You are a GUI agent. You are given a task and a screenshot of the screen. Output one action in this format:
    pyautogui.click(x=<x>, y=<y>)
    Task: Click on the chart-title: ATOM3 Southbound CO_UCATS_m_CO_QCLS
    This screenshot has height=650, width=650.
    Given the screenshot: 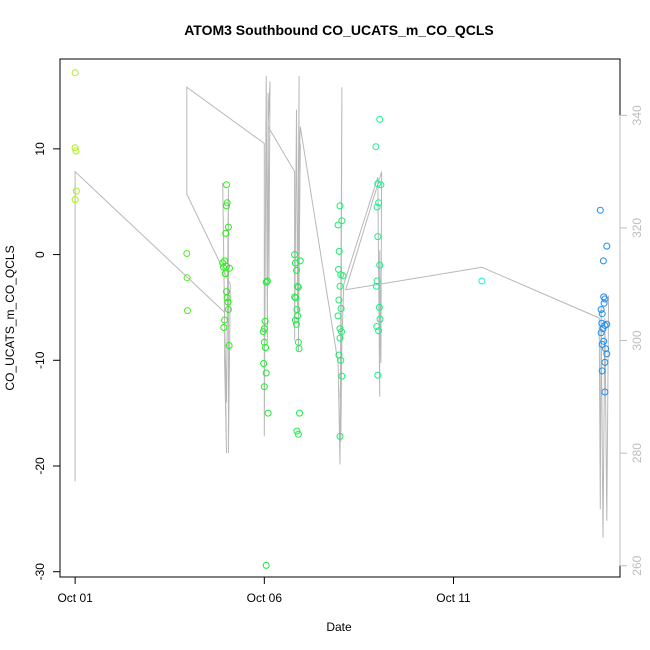 What is the action you would take?
    pyautogui.click(x=339, y=30)
    